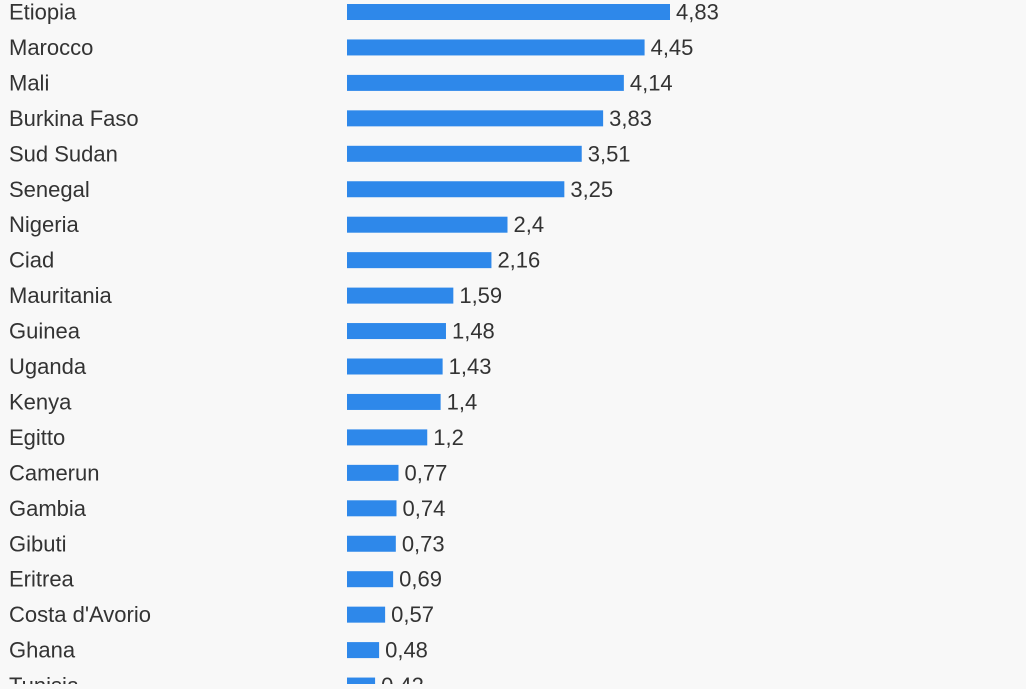 The height and width of the screenshot is (689, 1026). What do you see at coordinates (42, 650) in the screenshot?
I see `category-label: Ghana` at bounding box center [42, 650].